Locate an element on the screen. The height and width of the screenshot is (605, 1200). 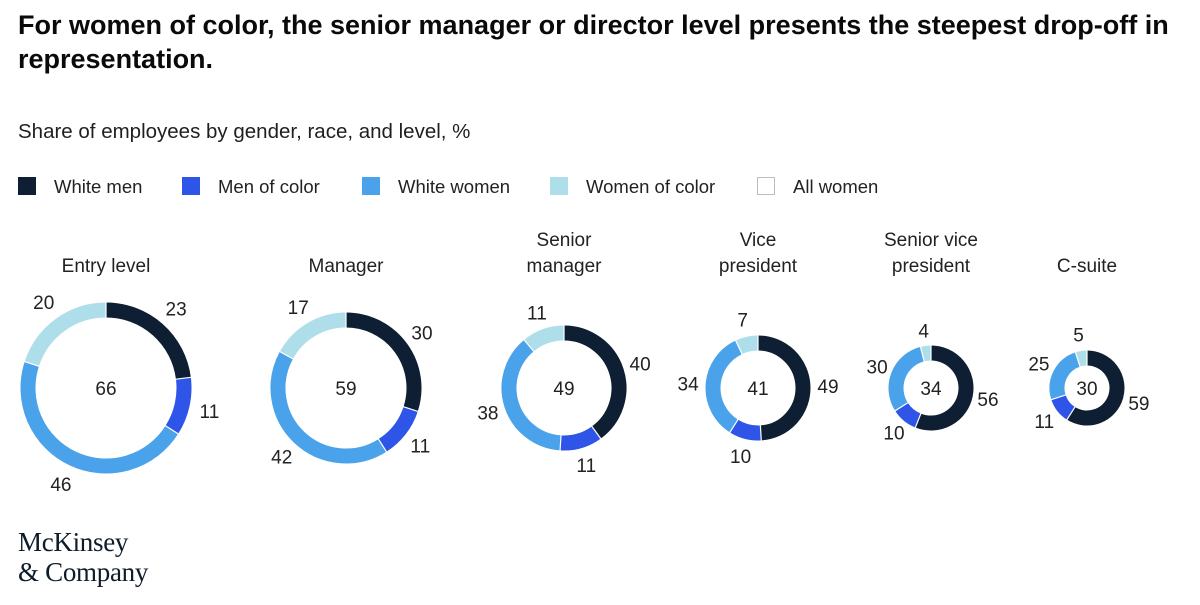
value-label-white-women: 30 is located at coordinates (877, 368).